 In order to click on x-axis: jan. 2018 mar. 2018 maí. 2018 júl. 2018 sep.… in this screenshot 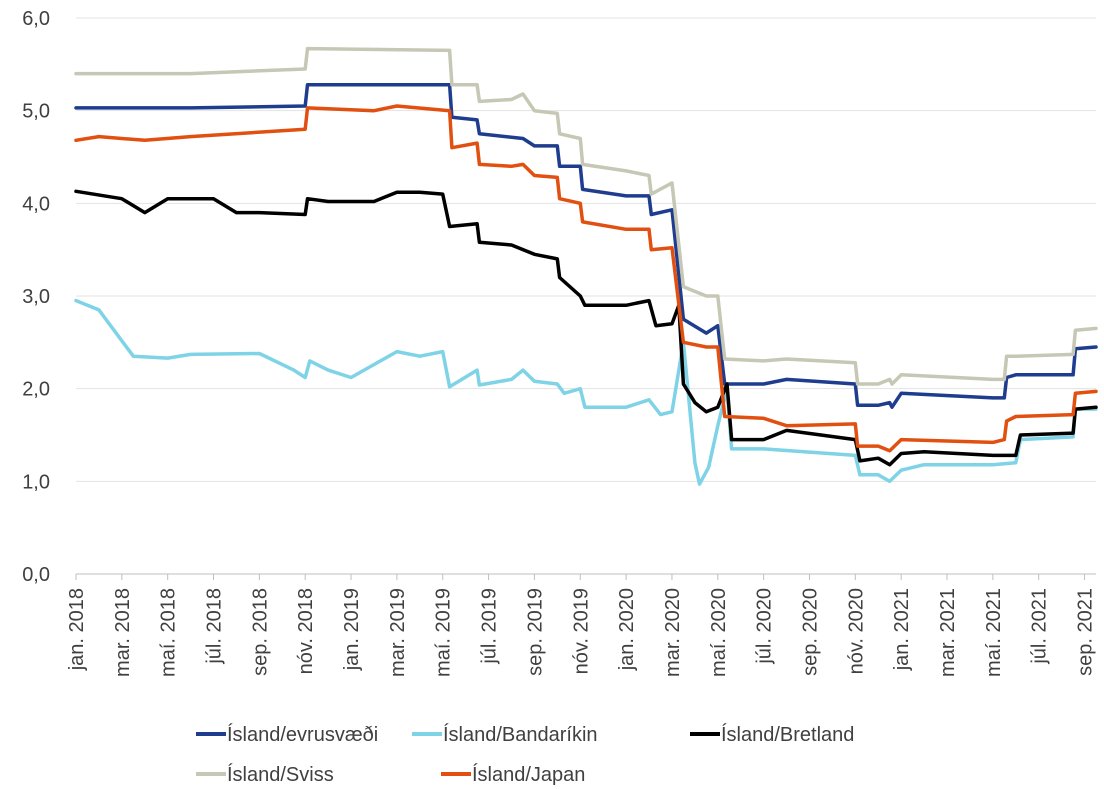, I will do `click(581, 625)`.